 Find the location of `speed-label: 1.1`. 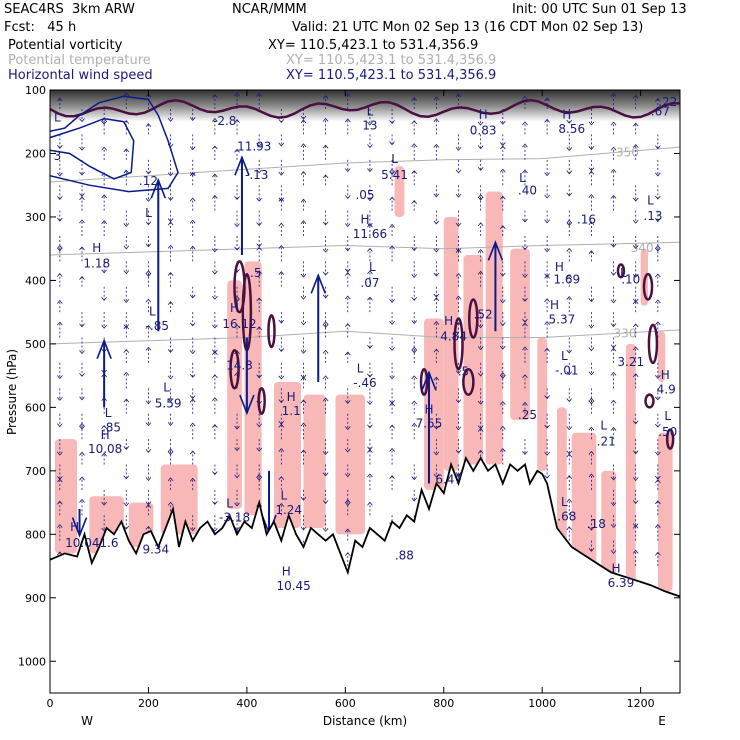

speed-label: 1.1 is located at coordinates (291, 411).